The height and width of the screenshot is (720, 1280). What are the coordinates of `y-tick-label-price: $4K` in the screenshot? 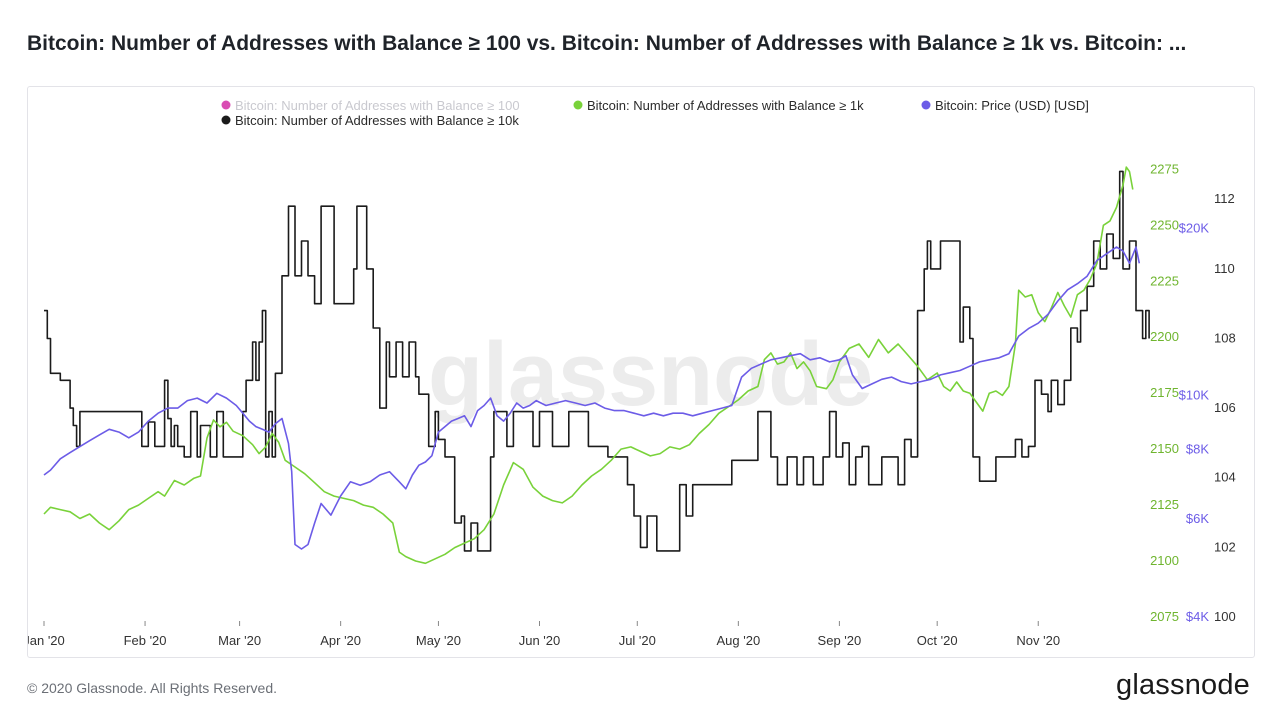 It's located at (1197, 616).